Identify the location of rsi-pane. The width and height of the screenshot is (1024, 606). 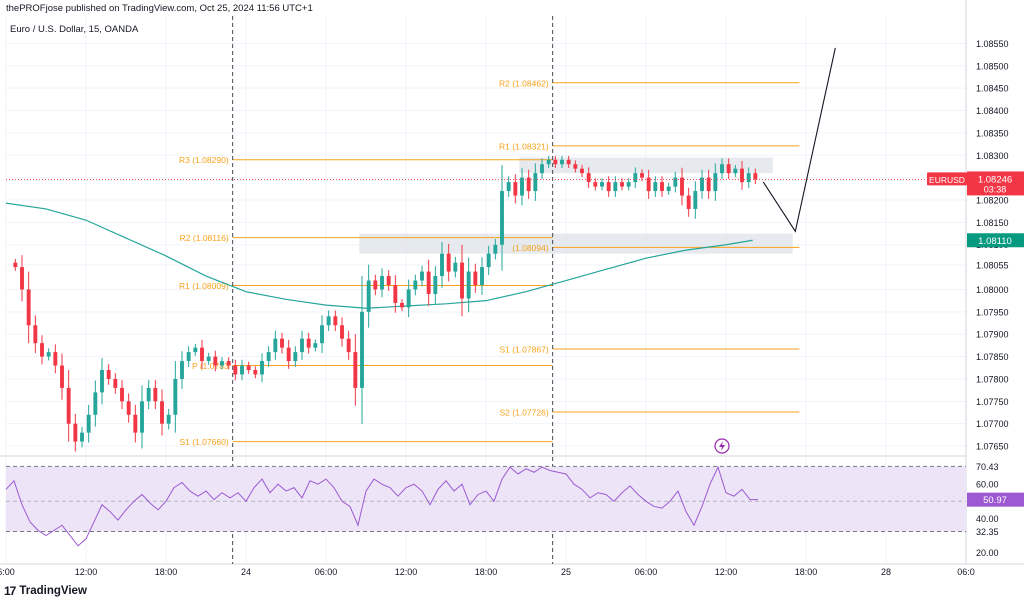
(485, 506).